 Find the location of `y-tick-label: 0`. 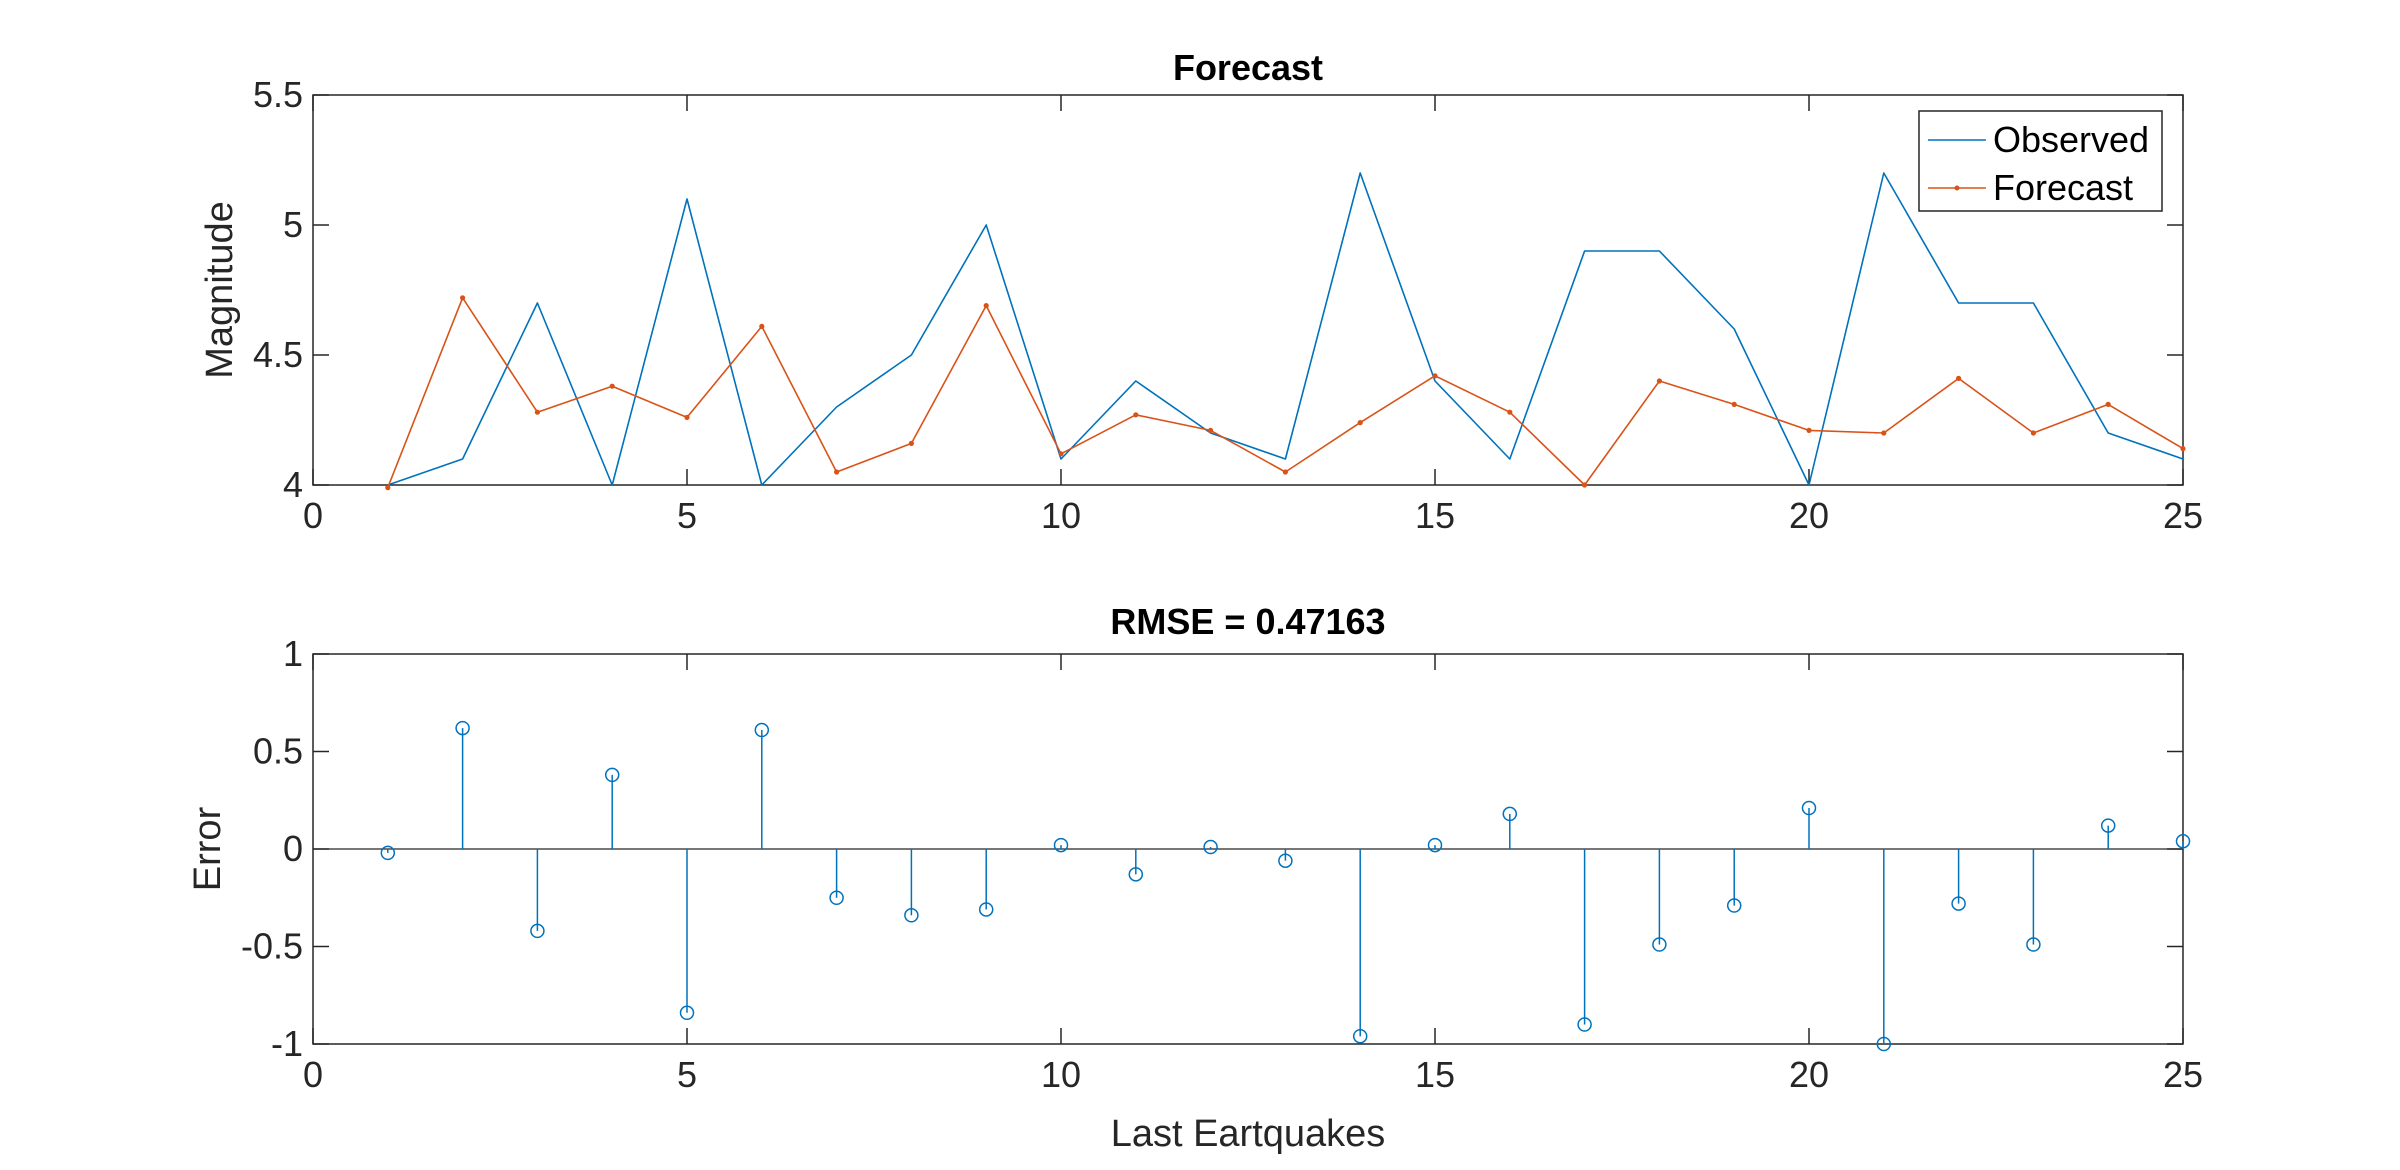

y-tick-label: 0 is located at coordinates (293, 848).